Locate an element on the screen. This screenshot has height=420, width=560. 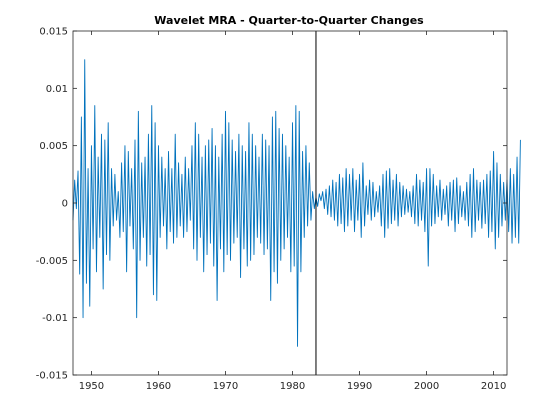
x-tick-label: 2010 is located at coordinates (493, 386).